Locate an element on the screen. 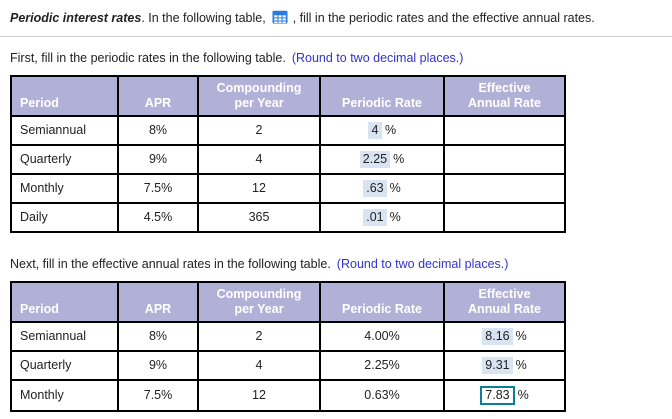 This screenshot has height=419, width=672. title-pre-icon: . In the following table, is located at coordinates (203, 18).